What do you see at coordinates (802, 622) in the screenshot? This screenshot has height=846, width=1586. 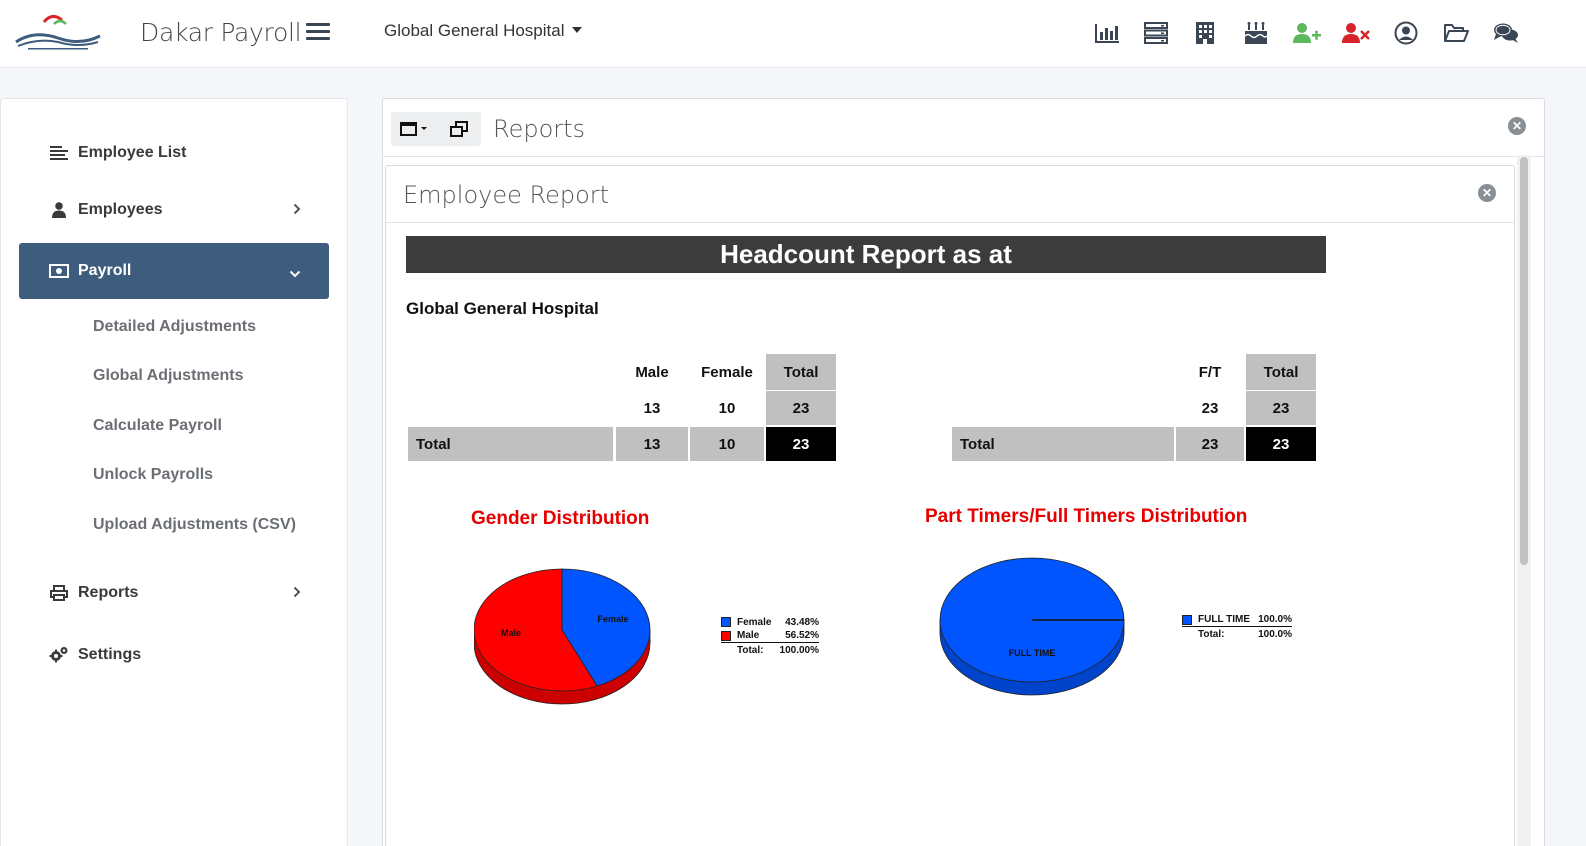 I see `legend-pct: 43.48%` at bounding box center [802, 622].